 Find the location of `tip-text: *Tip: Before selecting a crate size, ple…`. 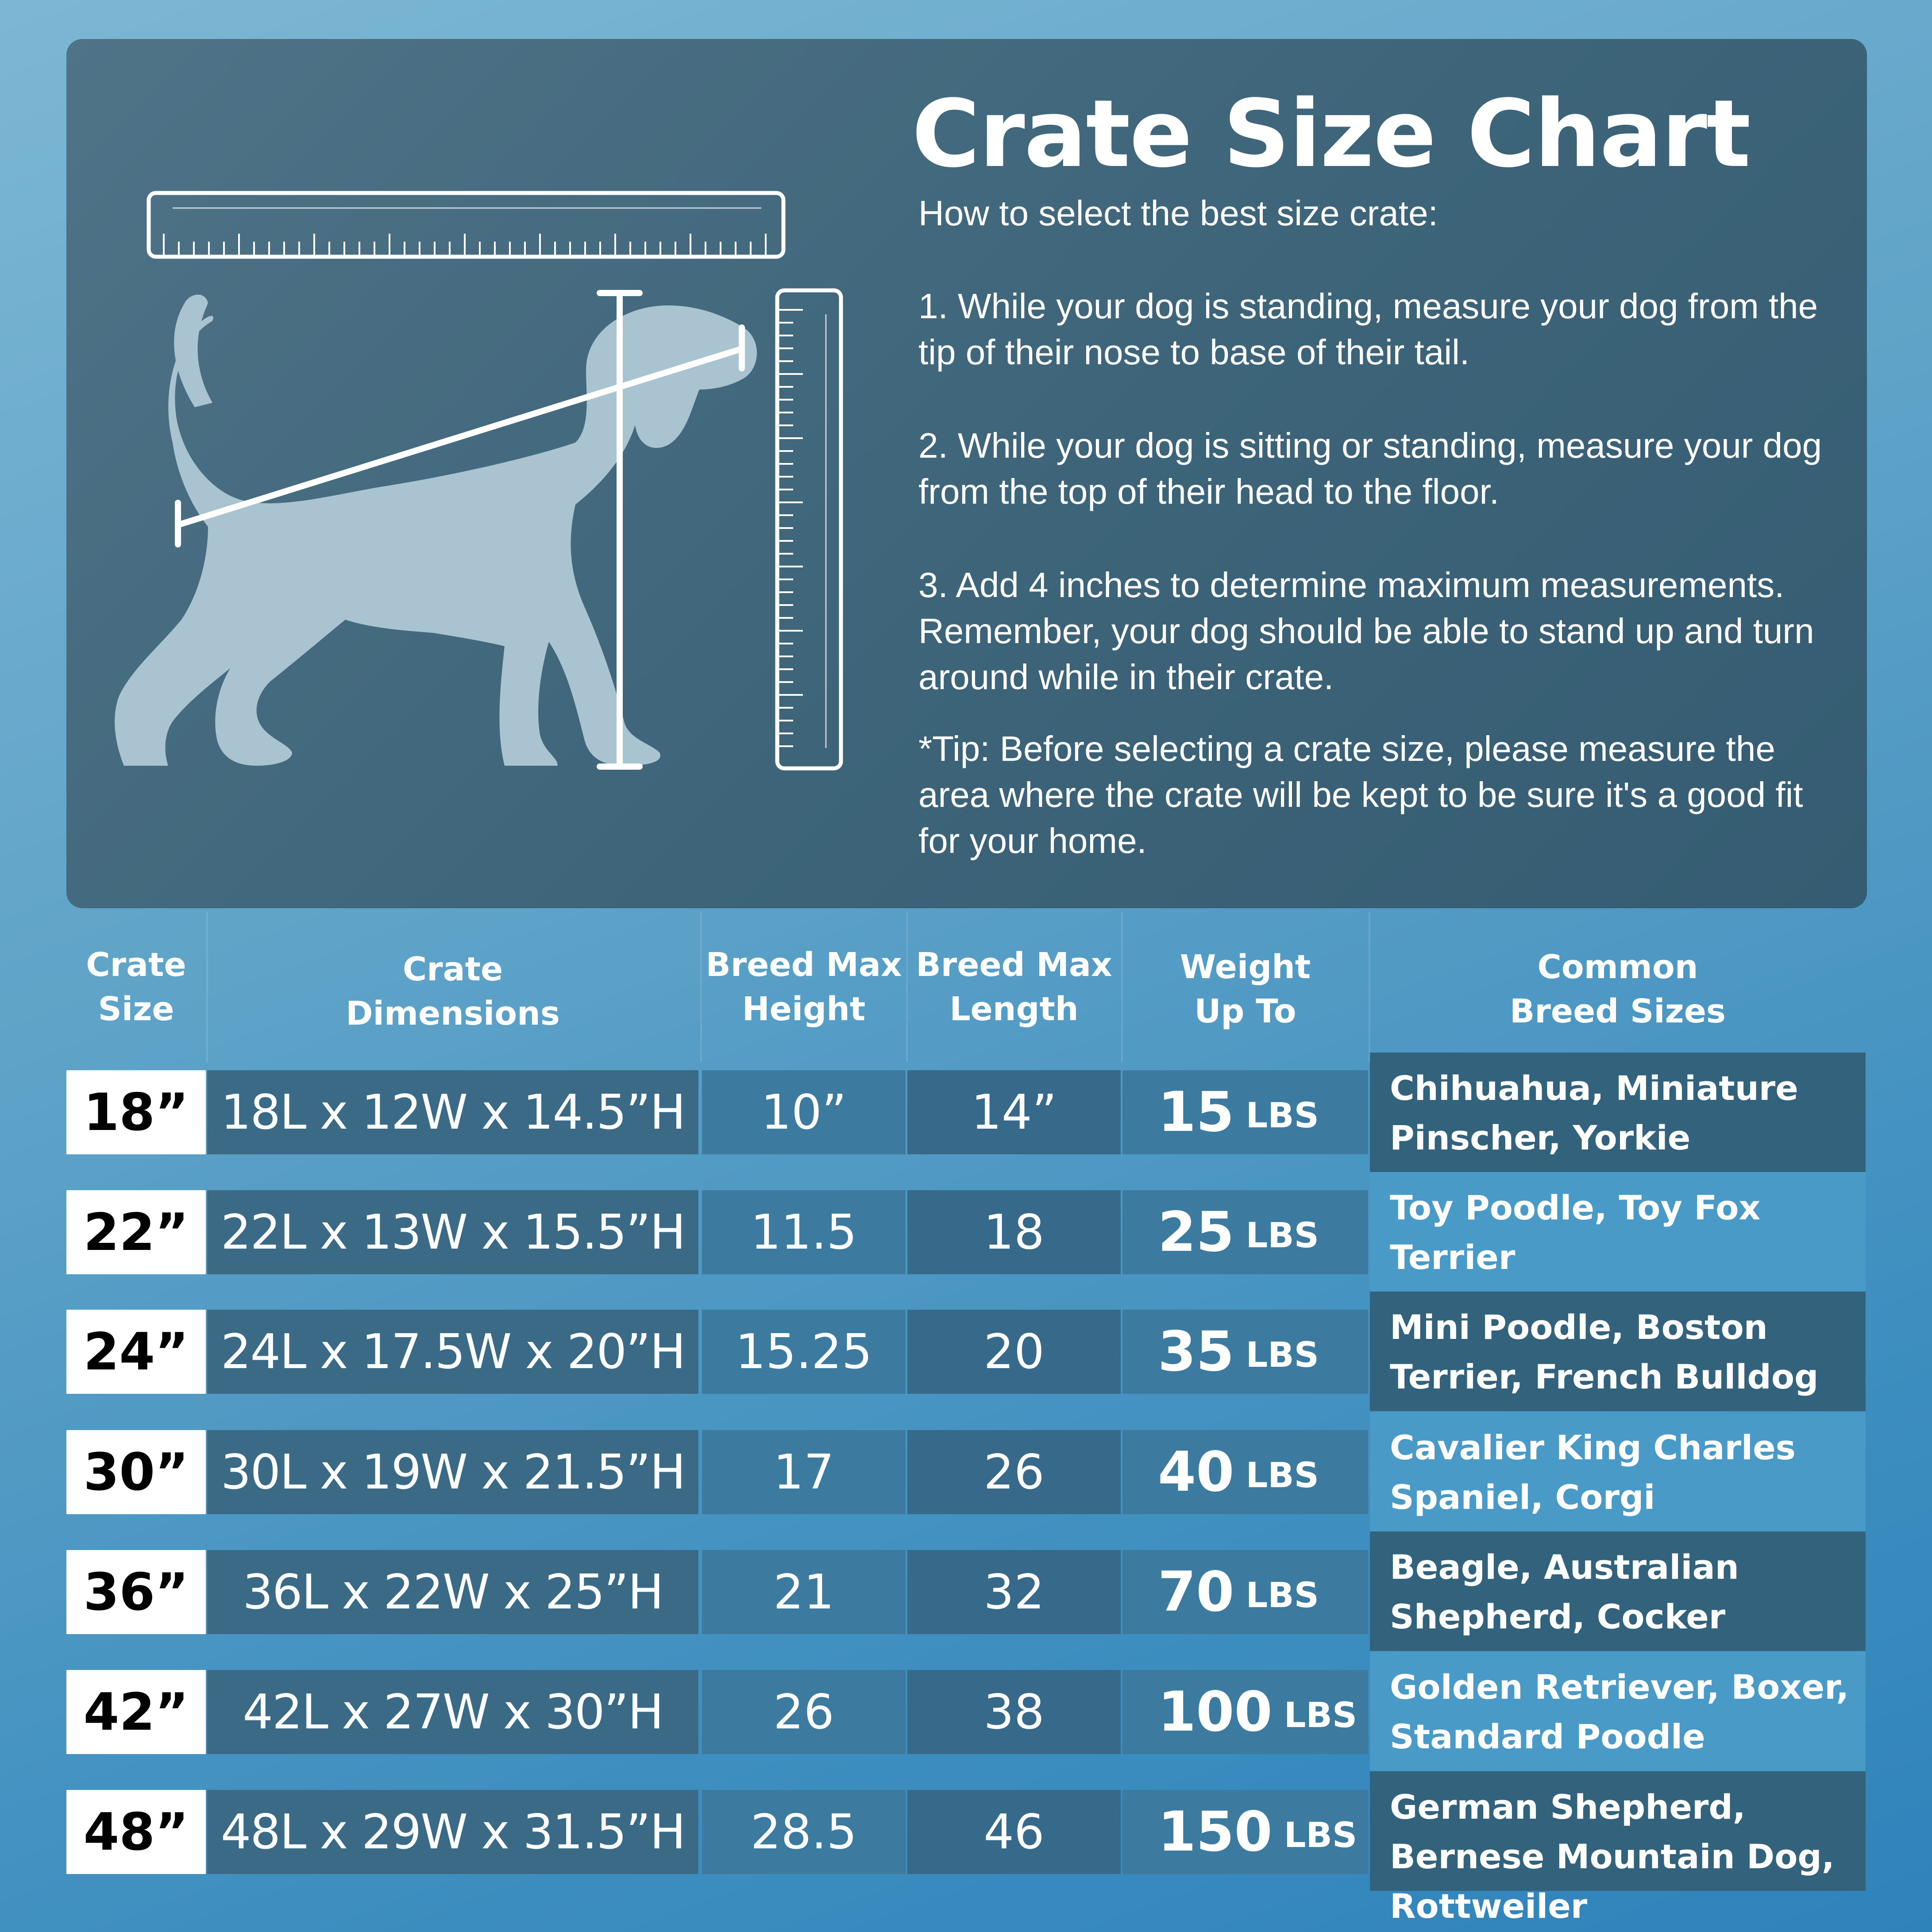

tip-text: *Tip: Before selecting a crate size, ple… is located at coordinates (1360, 794).